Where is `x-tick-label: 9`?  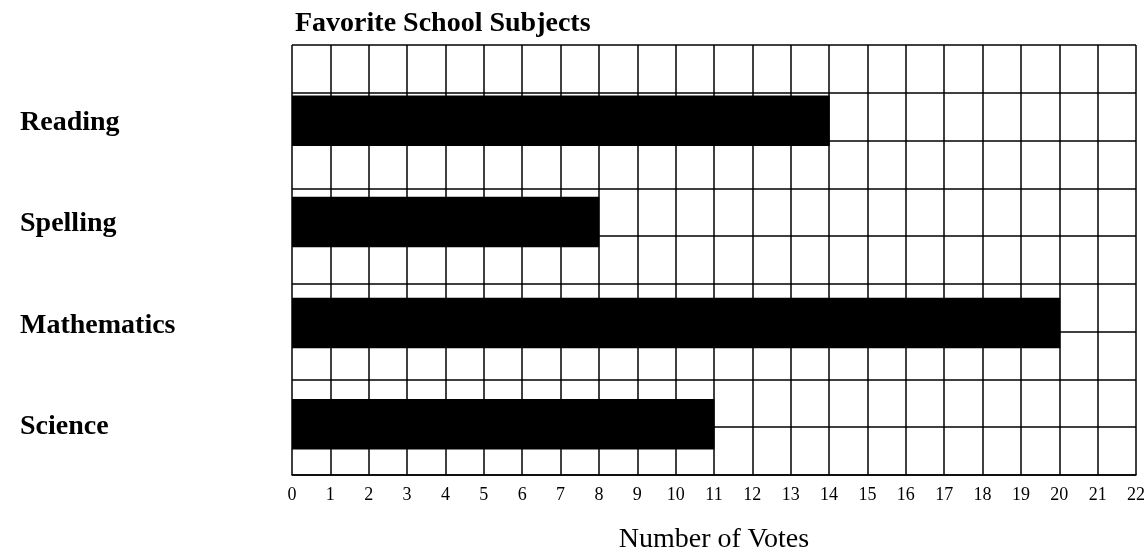 x-tick-label: 9 is located at coordinates (637, 494).